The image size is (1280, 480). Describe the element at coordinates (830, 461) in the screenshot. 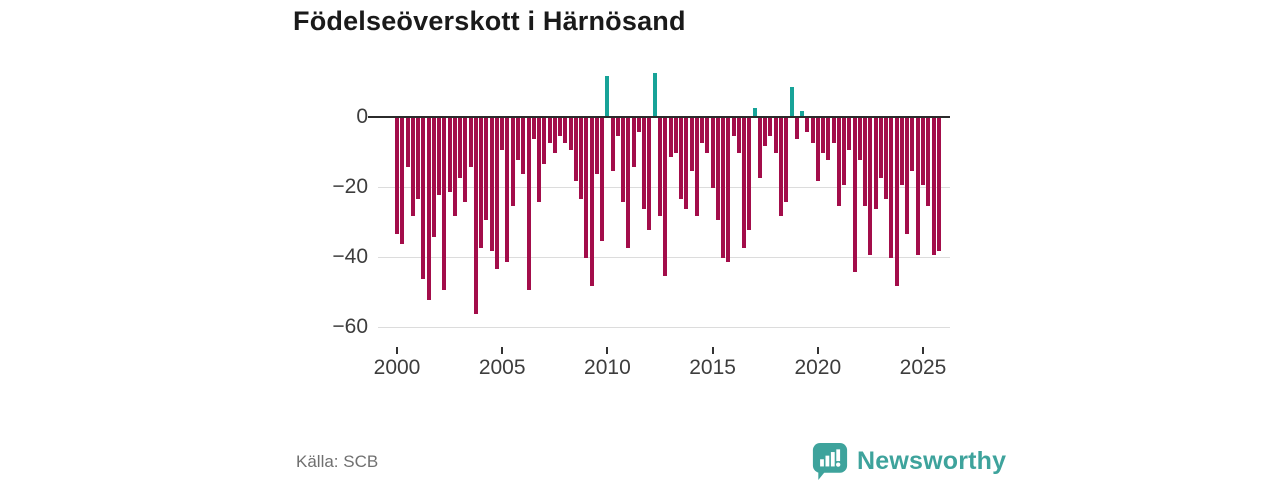

I see `newsworthy-logo-icon` at that location.